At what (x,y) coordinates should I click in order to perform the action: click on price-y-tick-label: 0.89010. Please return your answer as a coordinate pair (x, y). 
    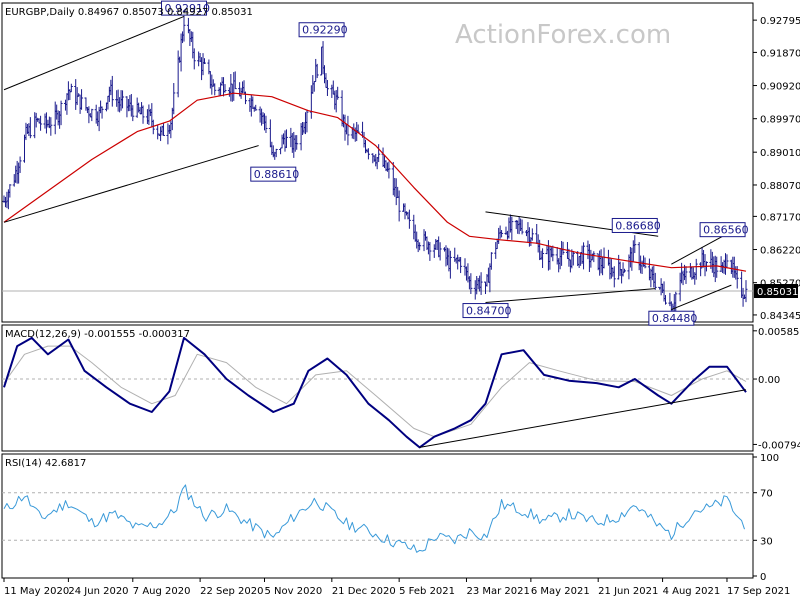
    Looking at the image, I should click on (780, 153).